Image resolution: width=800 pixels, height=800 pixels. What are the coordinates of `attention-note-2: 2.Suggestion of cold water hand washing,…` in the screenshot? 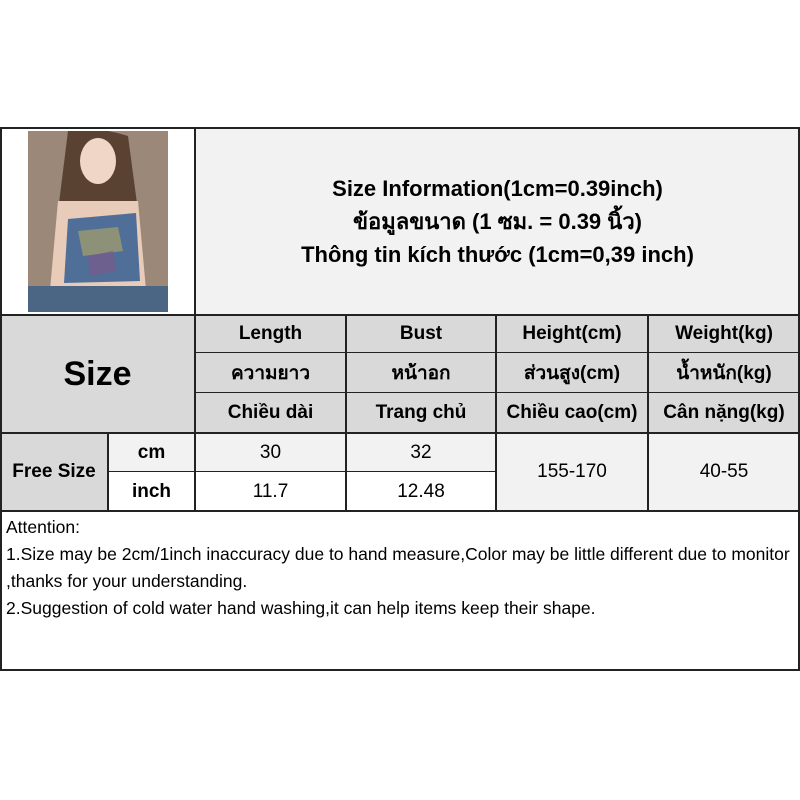 It's located at (301, 608).